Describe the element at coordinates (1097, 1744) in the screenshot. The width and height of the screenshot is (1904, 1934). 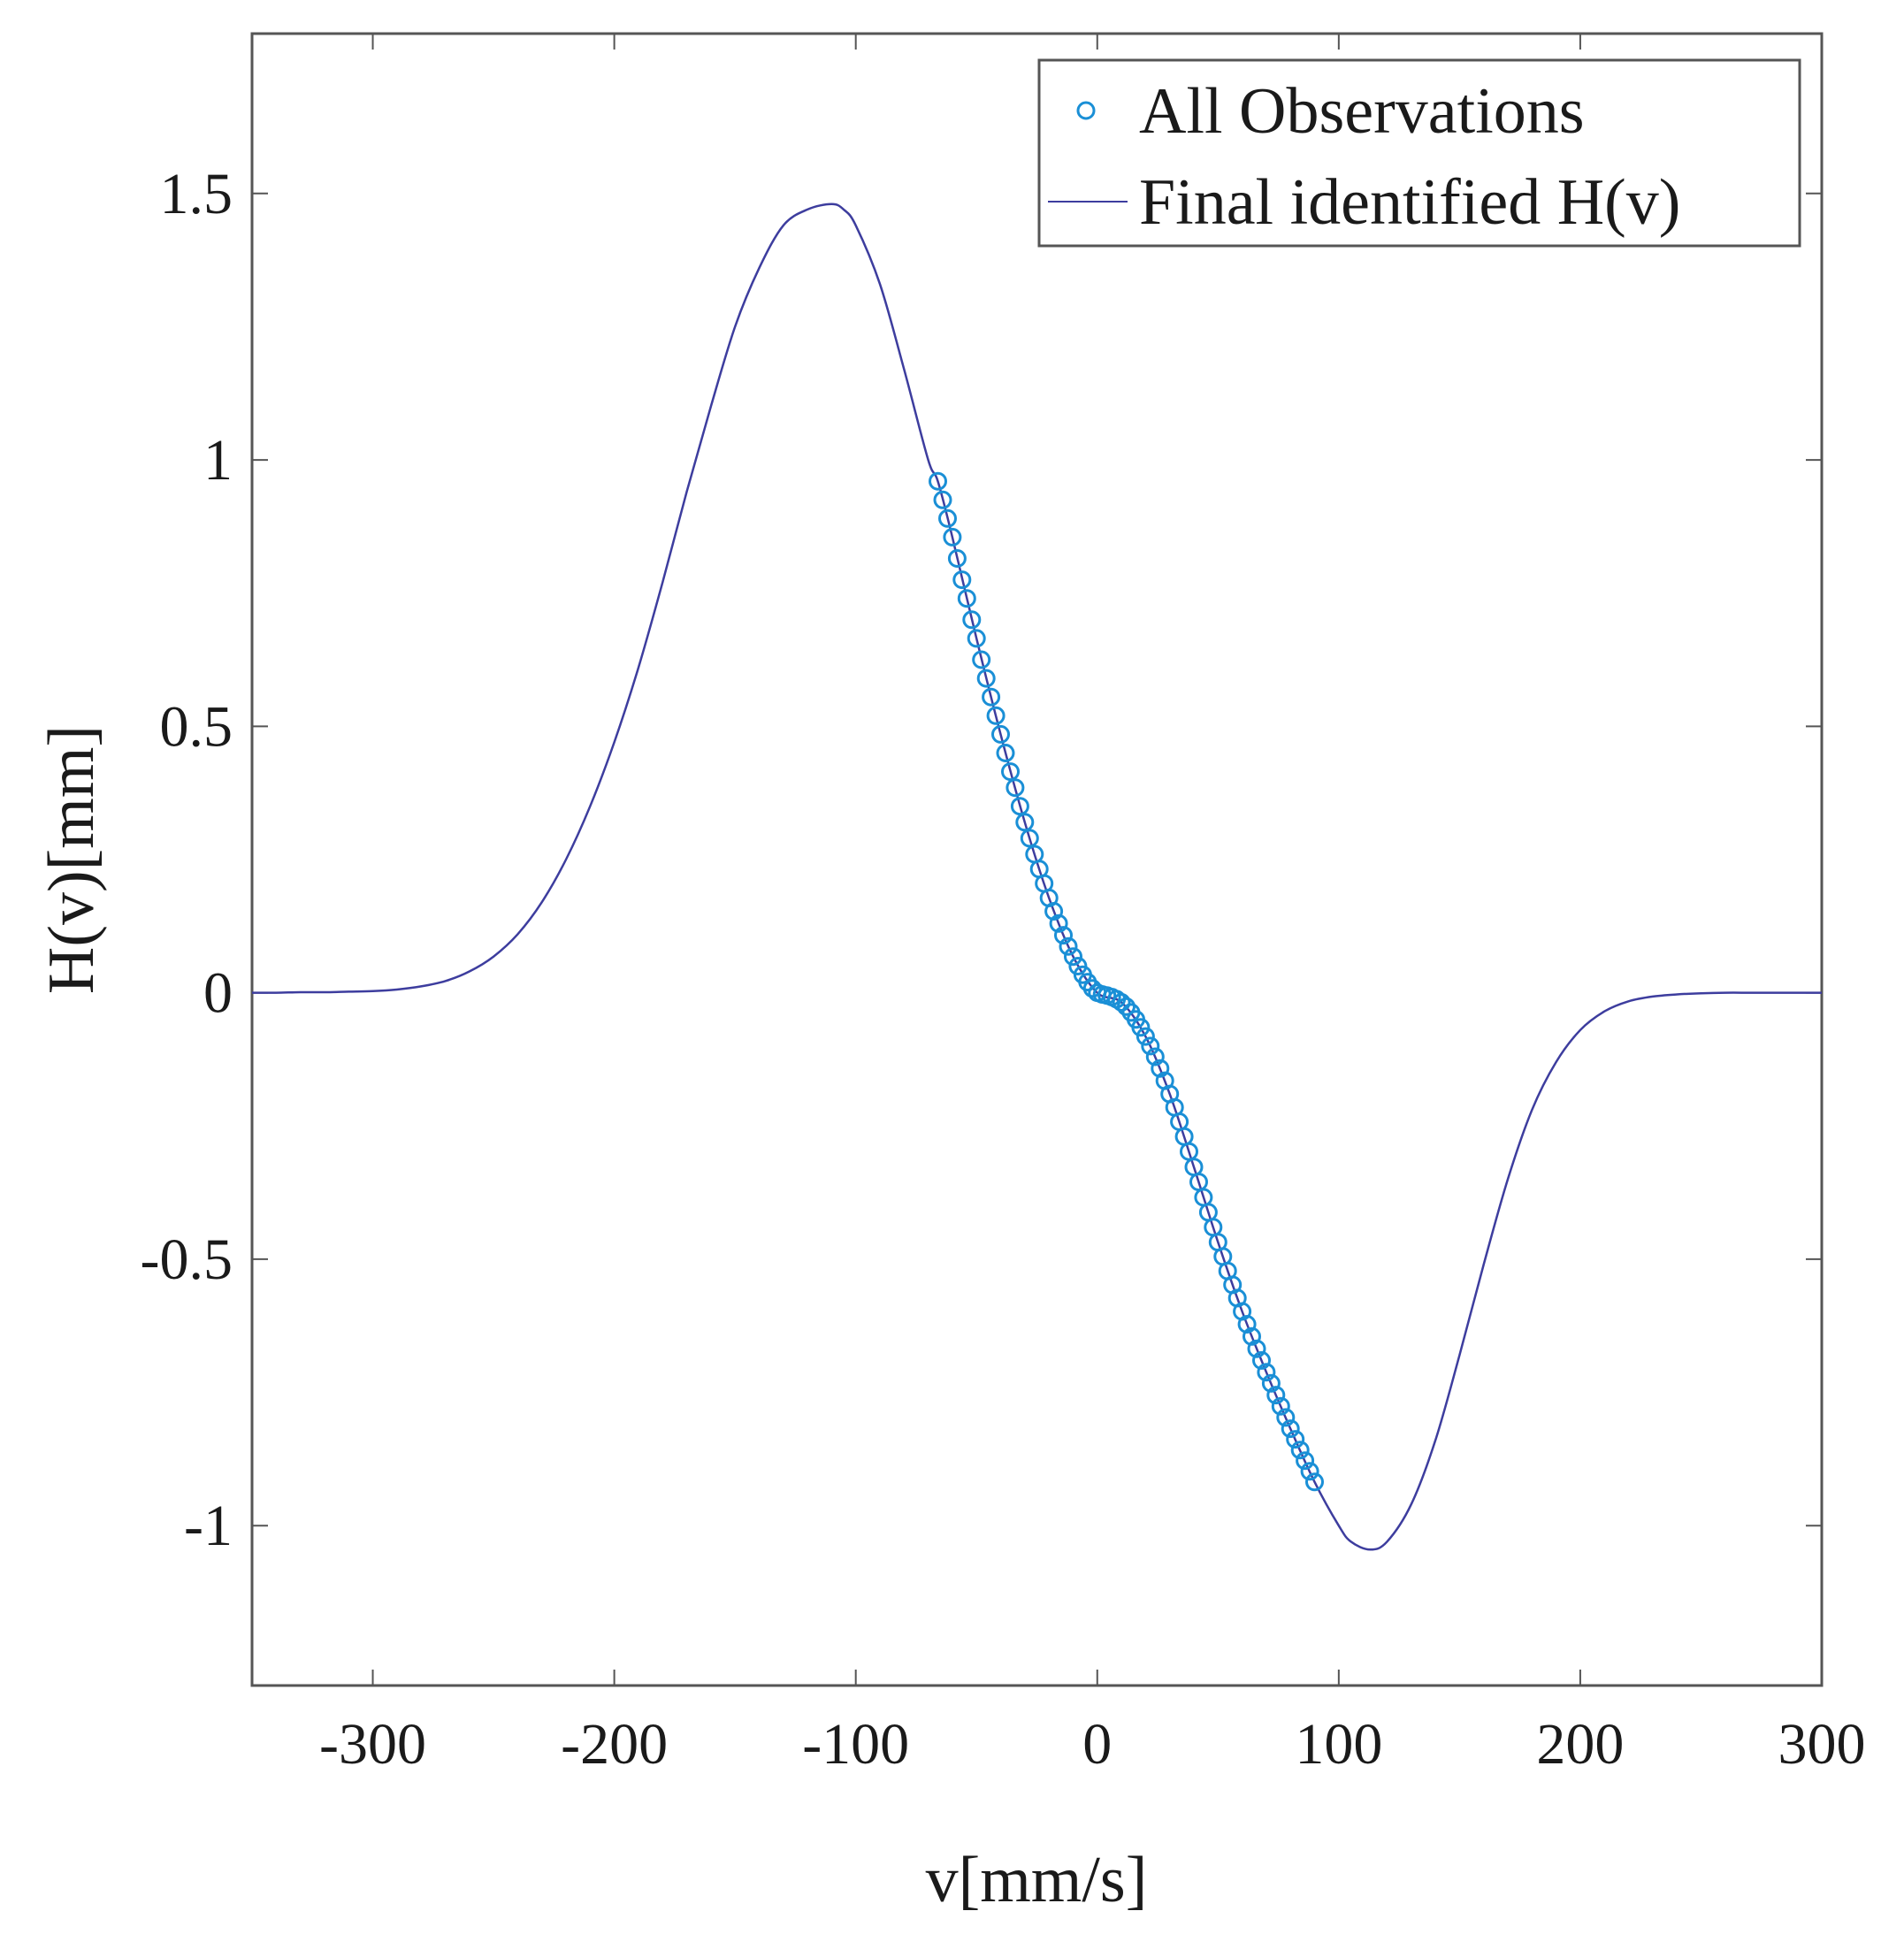
I see `x-tick-label: 0` at that location.